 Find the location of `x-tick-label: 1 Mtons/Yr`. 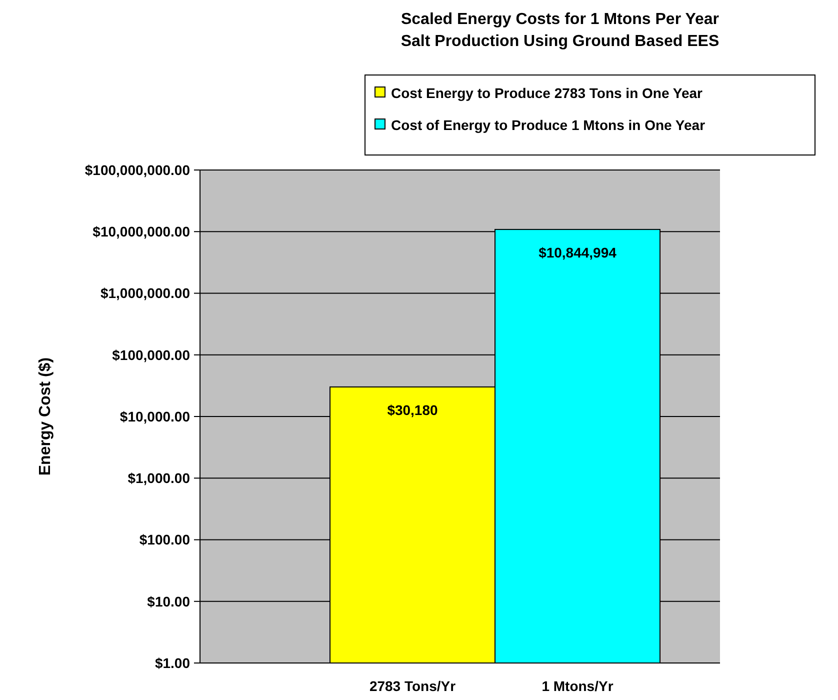

x-tick-label: 1 Mtons/Yr is located at coordinates (578, 686).